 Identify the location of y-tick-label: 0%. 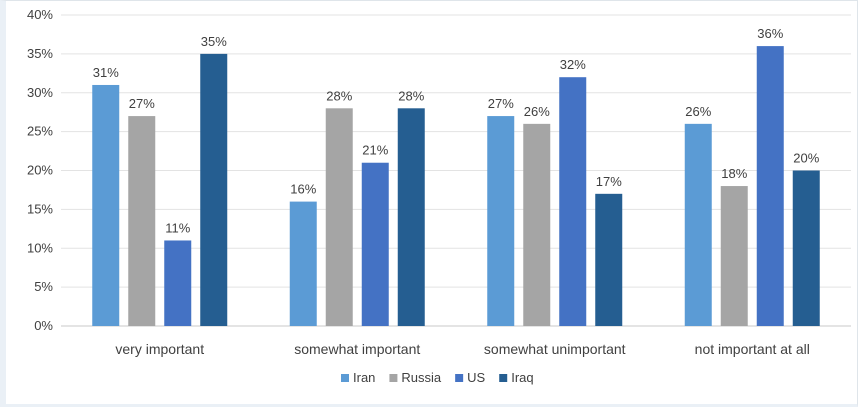
(43, 325).